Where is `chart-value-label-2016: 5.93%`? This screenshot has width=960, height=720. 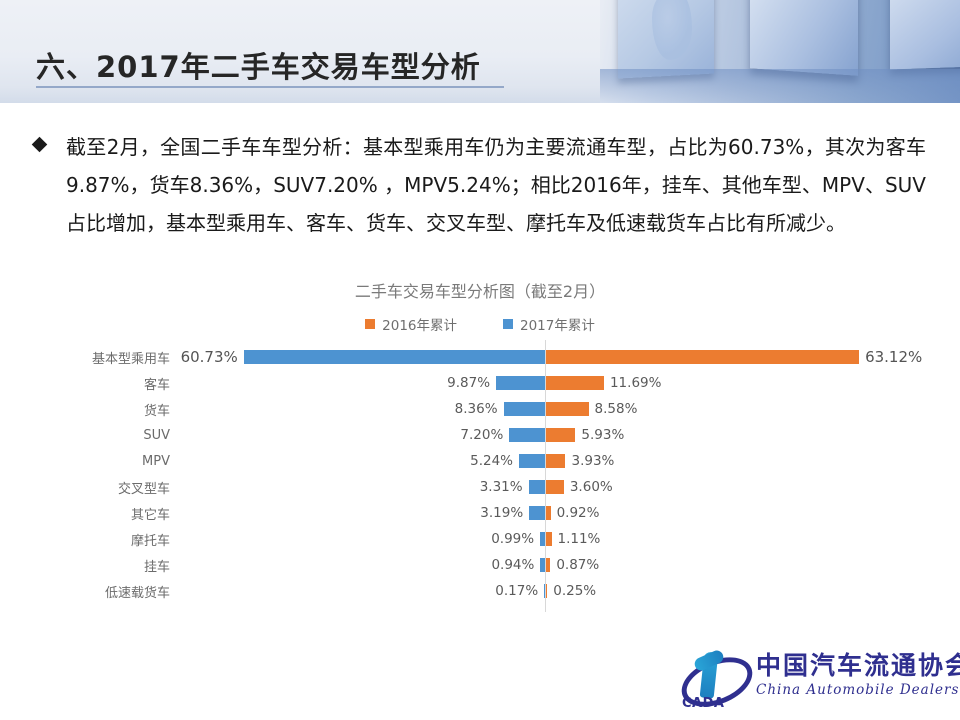
chart-value-label-2016: 5.93% is located at coordinates (603, 435).